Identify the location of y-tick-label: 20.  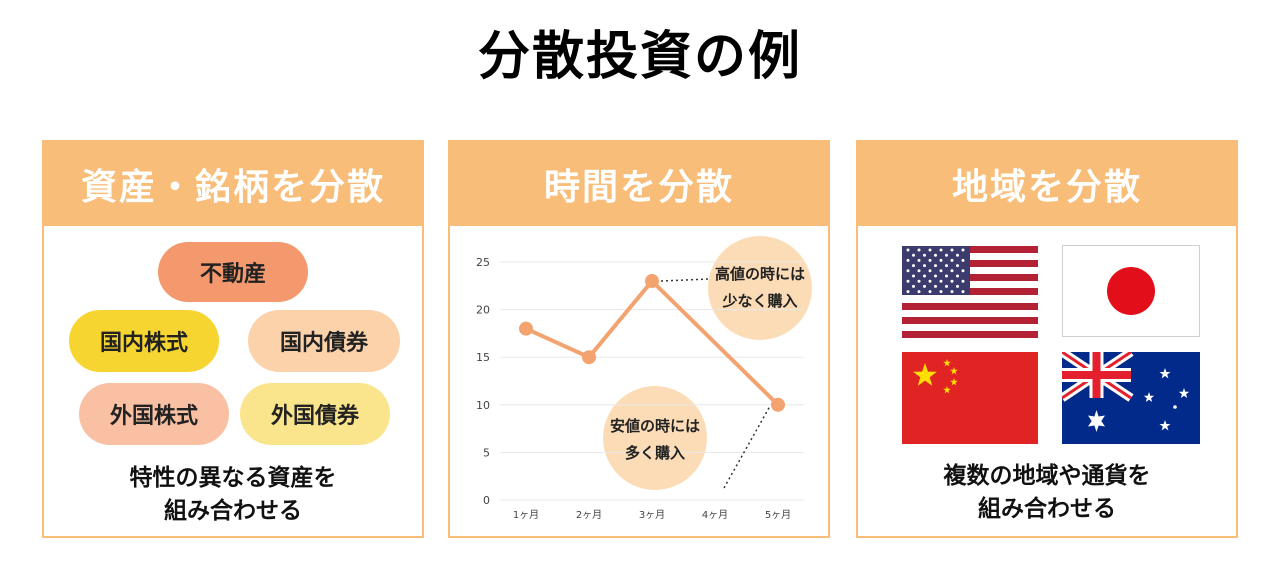
(483, 310).